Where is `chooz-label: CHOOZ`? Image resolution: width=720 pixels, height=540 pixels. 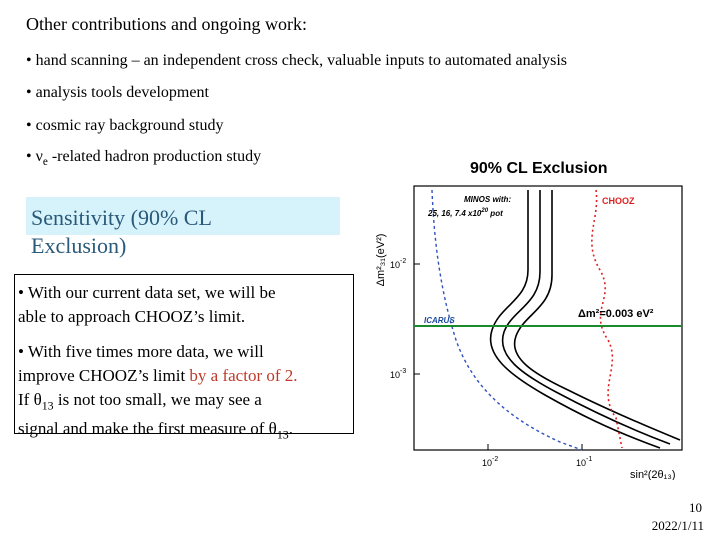
chooz-label: CHOOZ is located at coordinates (618, 201).